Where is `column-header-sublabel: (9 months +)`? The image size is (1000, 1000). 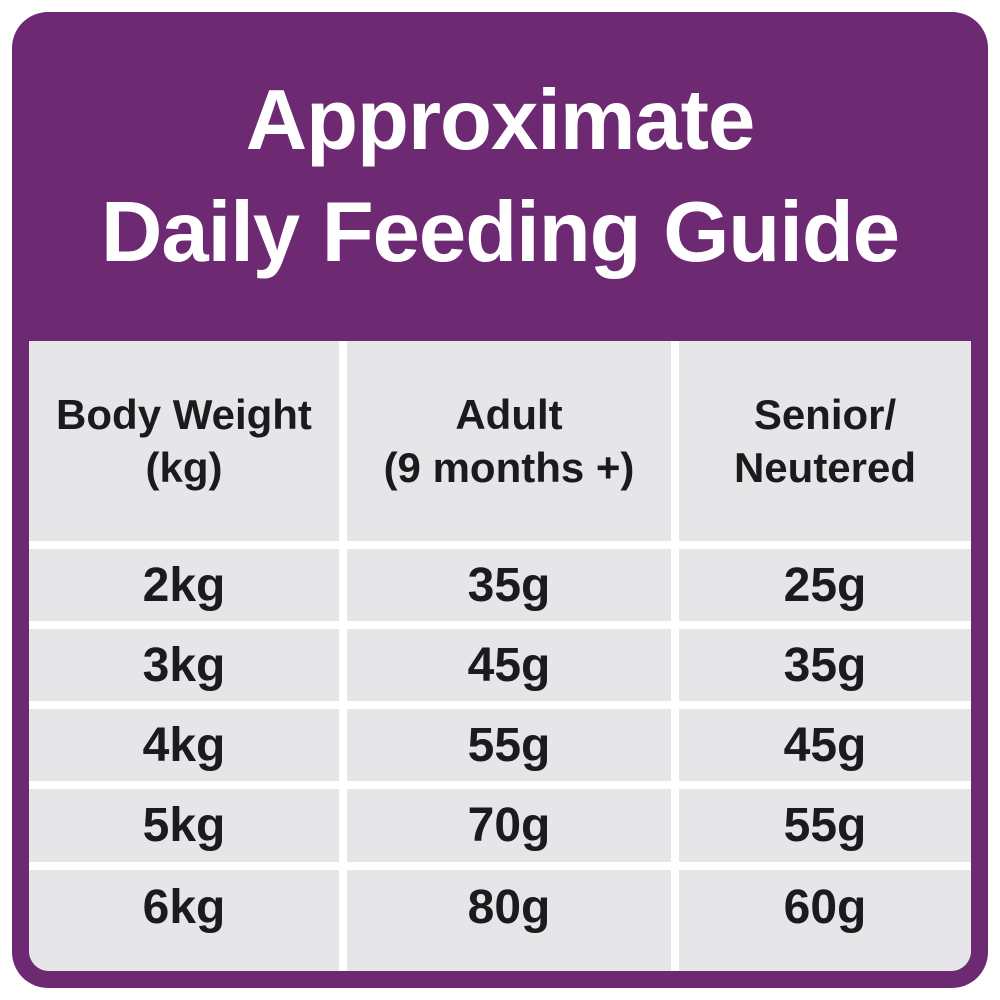 column-header-sublabel: (9 months +) is located at coordinates (509, 467).